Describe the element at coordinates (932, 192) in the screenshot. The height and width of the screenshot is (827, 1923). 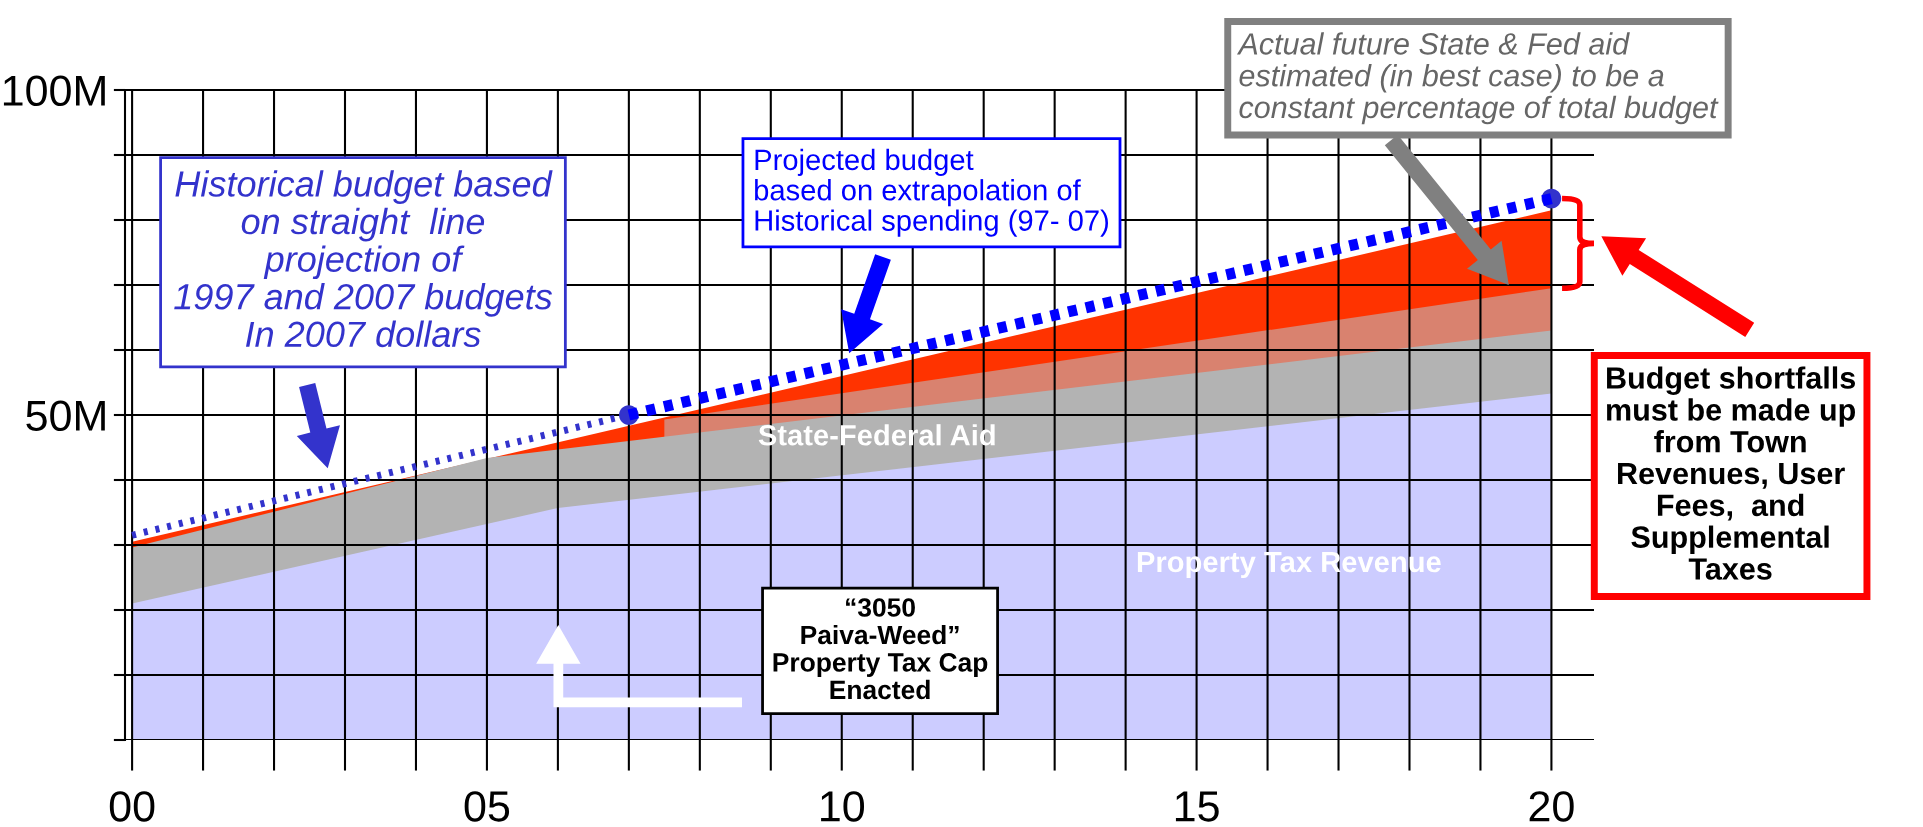
I see `annotation: Projected budget based on extrapolation of Historical spending (97- 07)` at that location.